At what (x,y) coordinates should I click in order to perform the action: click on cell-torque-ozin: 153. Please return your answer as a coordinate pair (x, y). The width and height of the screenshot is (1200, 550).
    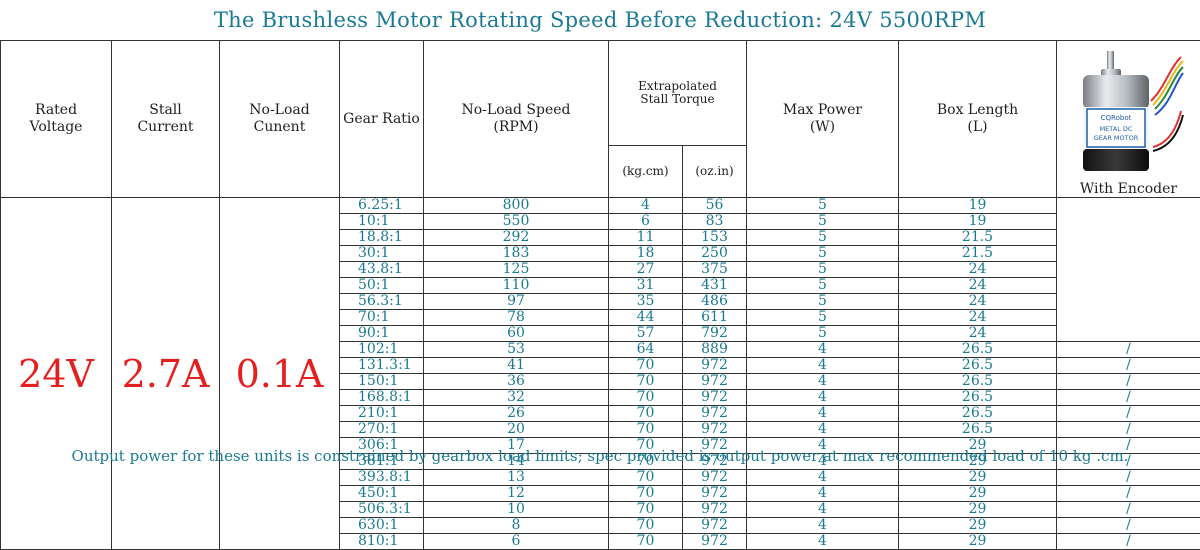
    Looking at the image, I should click on (715, 238).